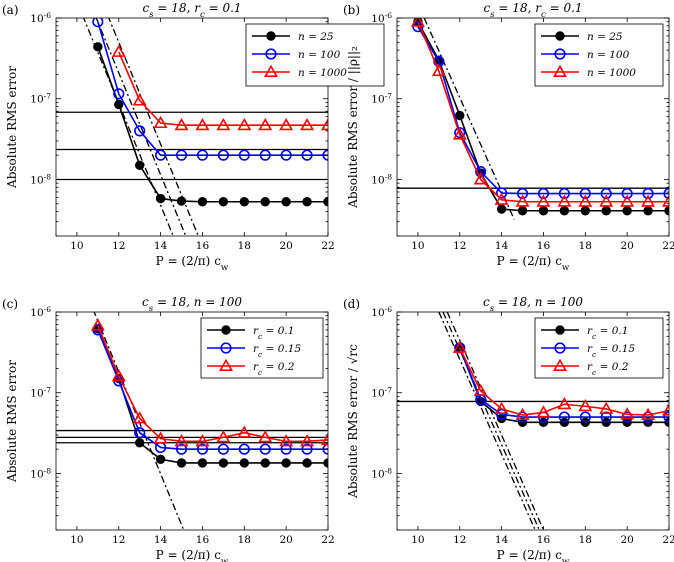 The width and height of the screenshot is (674, 562). I want to click on x-tick-label: 14, so click(502, 246).